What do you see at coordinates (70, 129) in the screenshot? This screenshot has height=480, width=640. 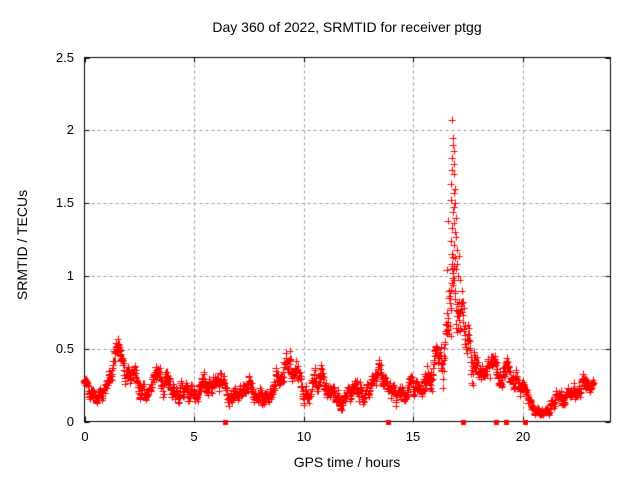 I see `y-tick-label: 2` at bounding box center [70, 129].